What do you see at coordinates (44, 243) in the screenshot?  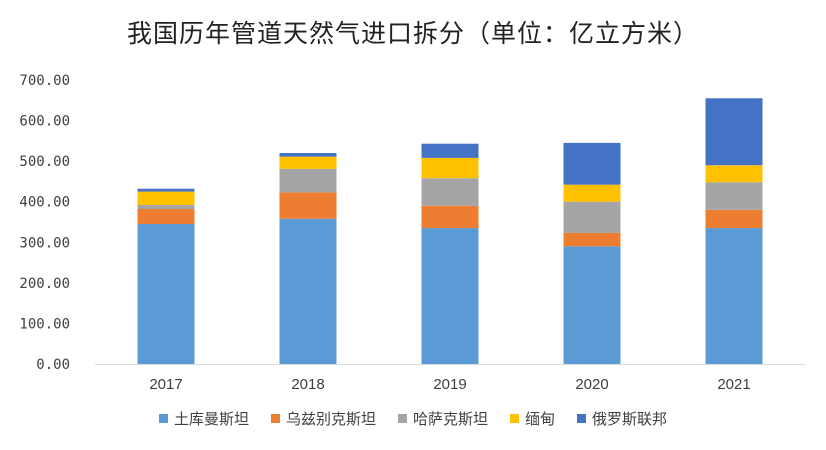 I see `y-tick-label: 300.00` at bounding box center [44, 243].